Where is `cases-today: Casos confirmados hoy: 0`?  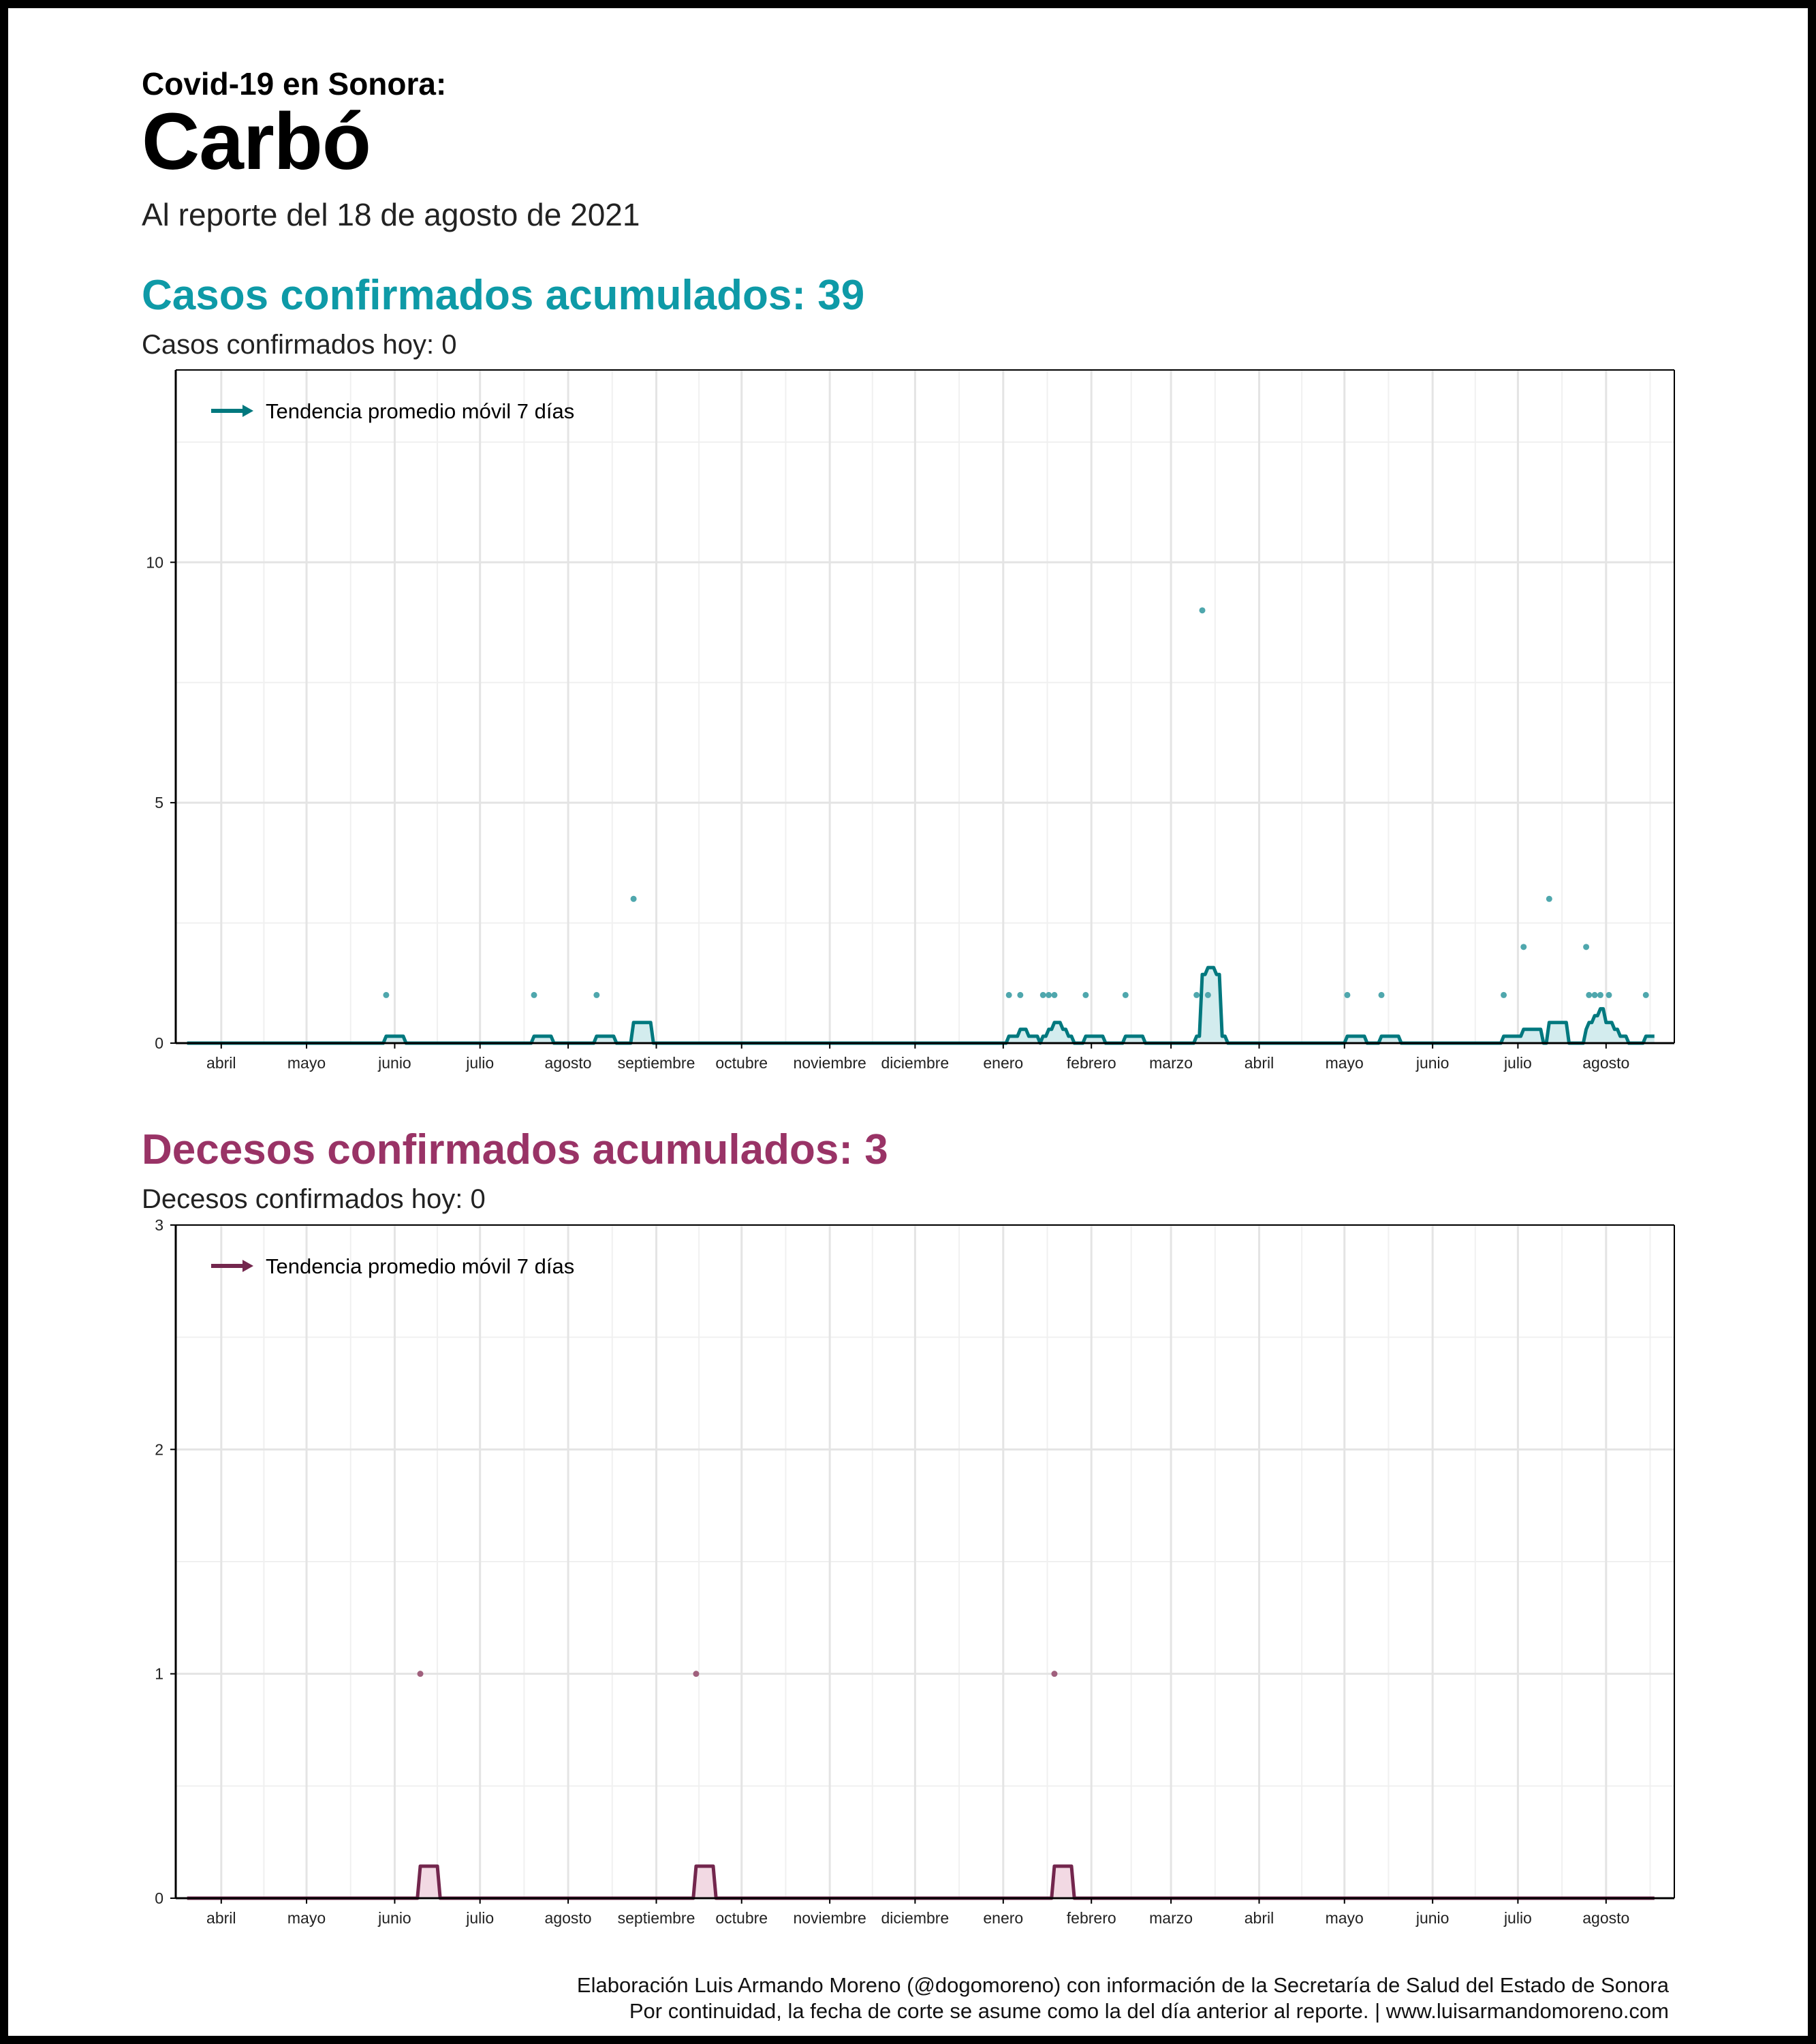
cases-today: Casos confirmados hoy: 0 is located at coordinates (299, 345).